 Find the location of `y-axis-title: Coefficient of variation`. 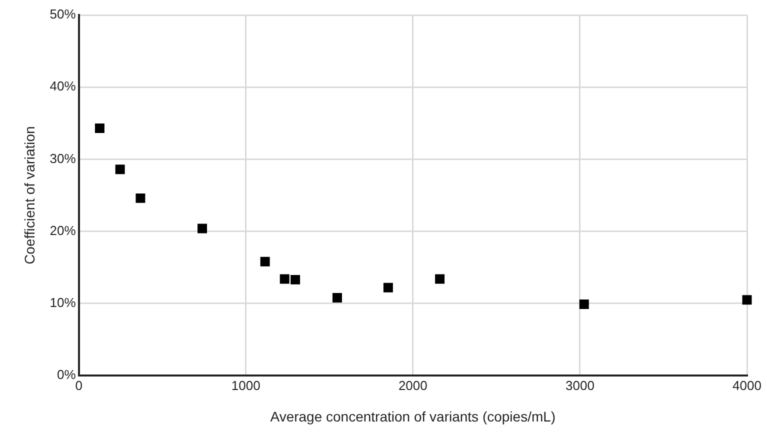

y-axis-title: Coefficient of variation is located at coordinates (29, 195).